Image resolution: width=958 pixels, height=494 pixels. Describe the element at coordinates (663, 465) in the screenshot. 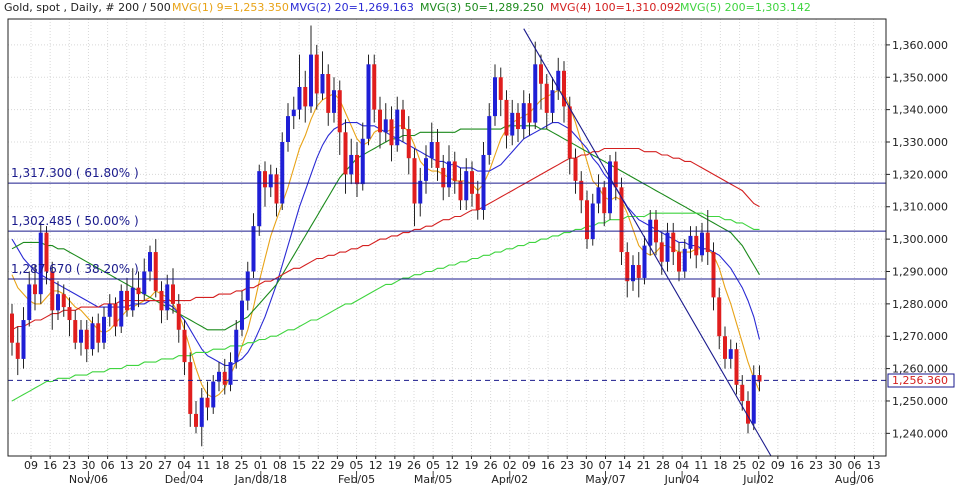

I see `x-tick-label: 28` at that location.